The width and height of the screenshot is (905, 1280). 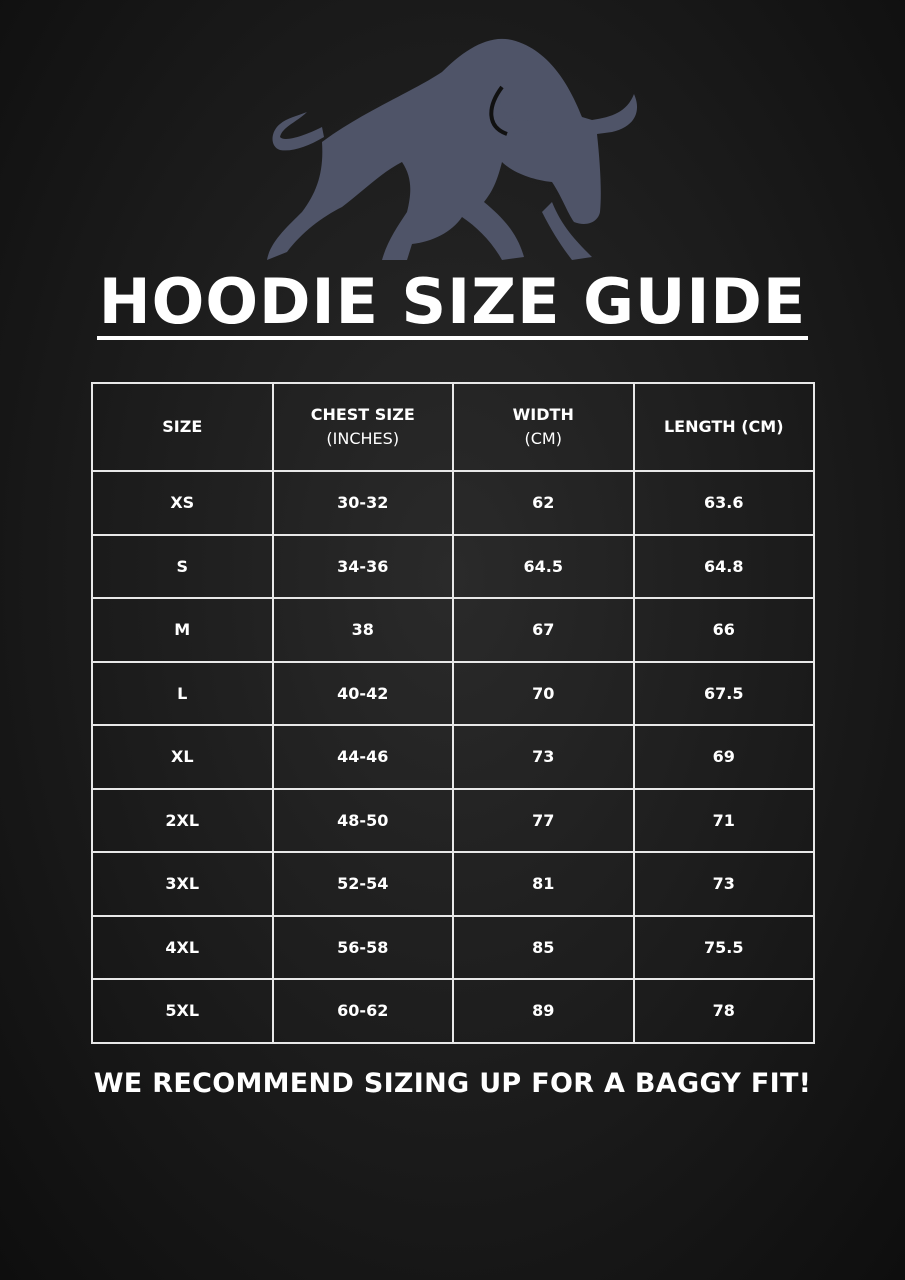 What do you see at coordinates (543, 693) in the screenshot?
I see `cell-width: 70` at bounding box center [543, 693].